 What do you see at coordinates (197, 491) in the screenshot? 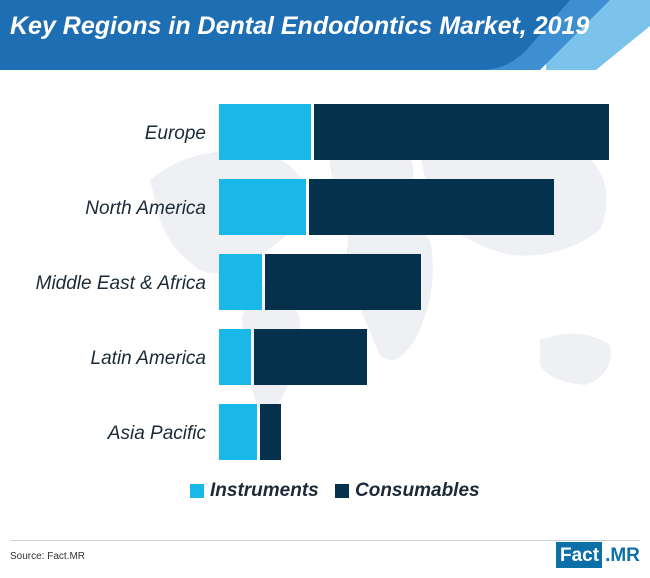
I see `legend-swatch-instruments` at bounding box center [197, 491].